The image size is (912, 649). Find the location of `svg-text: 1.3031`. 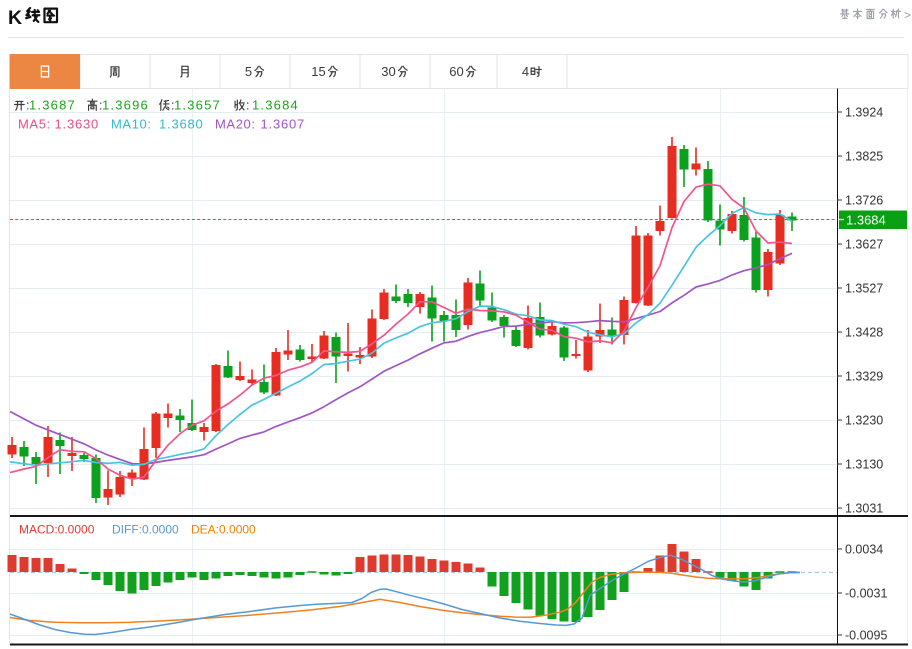

svg-text: 1.3031 is located at coordinates (864, 508).